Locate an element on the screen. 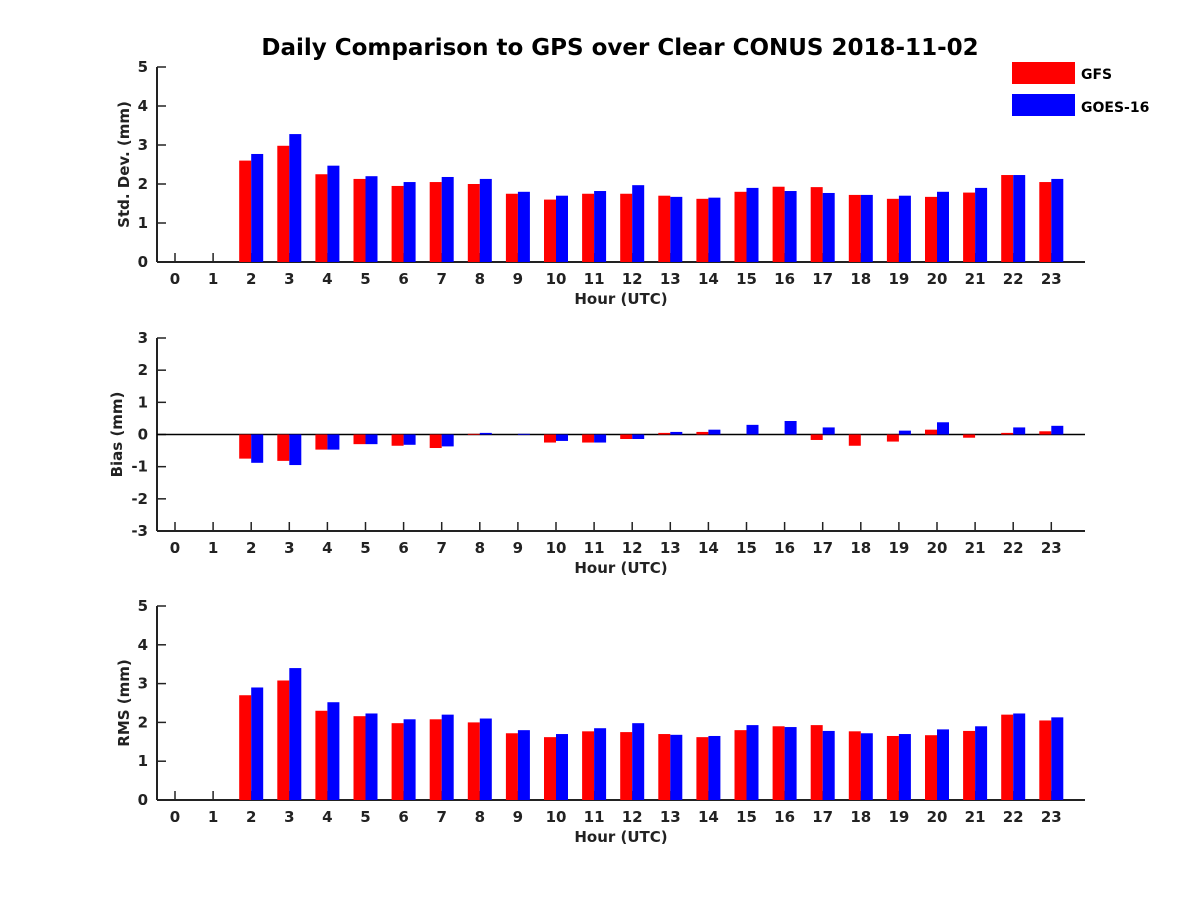  x-tick-label: 19 is located at coordinates (898, 279).